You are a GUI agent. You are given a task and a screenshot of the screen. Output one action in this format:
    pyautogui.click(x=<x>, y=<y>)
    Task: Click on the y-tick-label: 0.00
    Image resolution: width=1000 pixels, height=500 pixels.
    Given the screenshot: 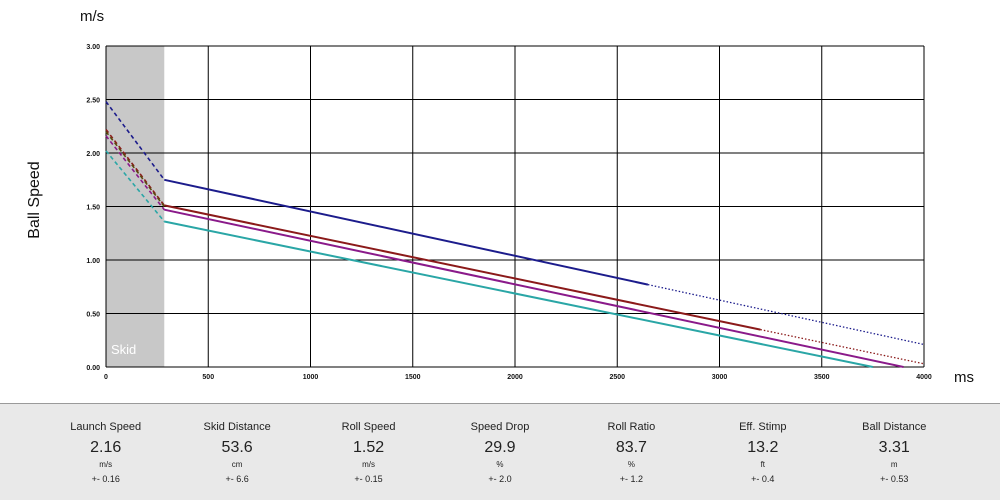 What is the action you would take?
    pyautogui.click(x=93, y=368)
    